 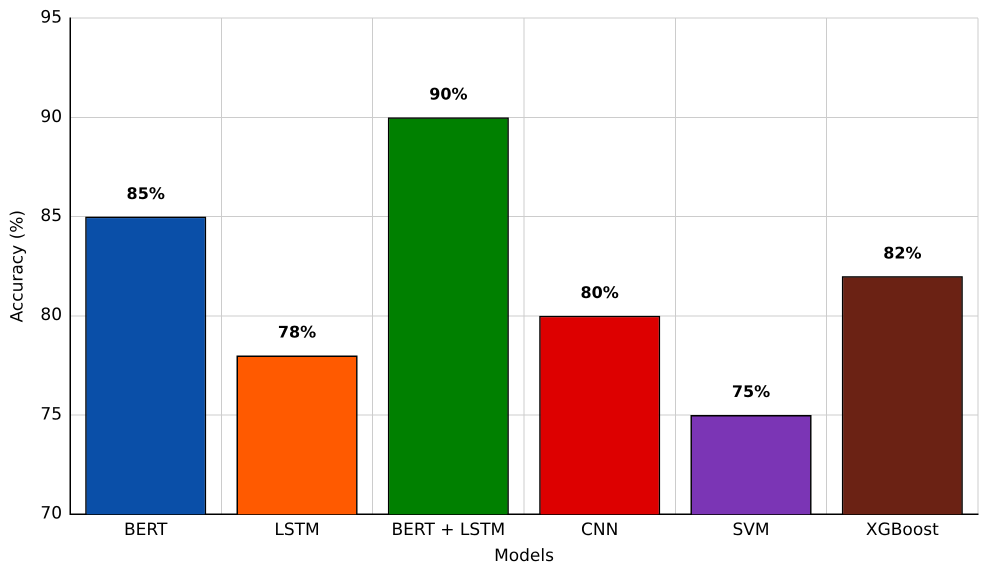 What do you see at coordinates (599, 292) in the screenshot?
I see `data-label: 80%` at bounding box center [599, 292].